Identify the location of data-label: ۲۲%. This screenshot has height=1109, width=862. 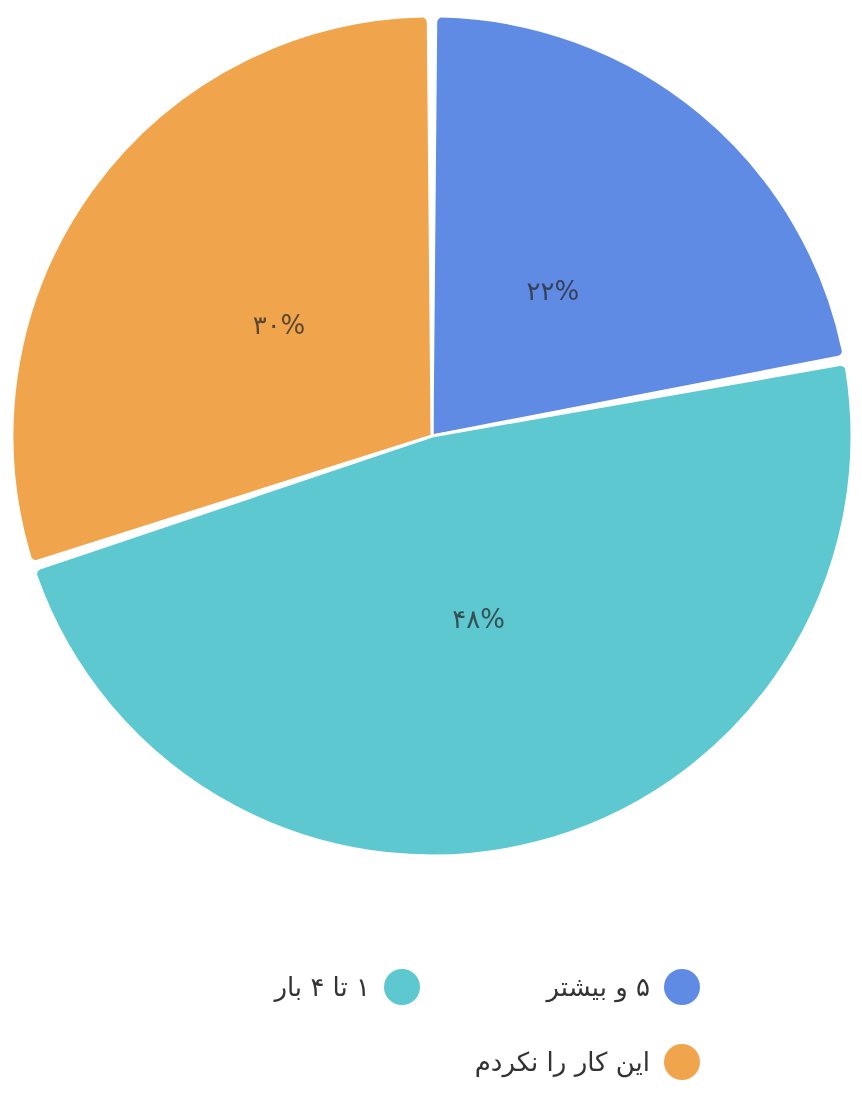
(553, 290).